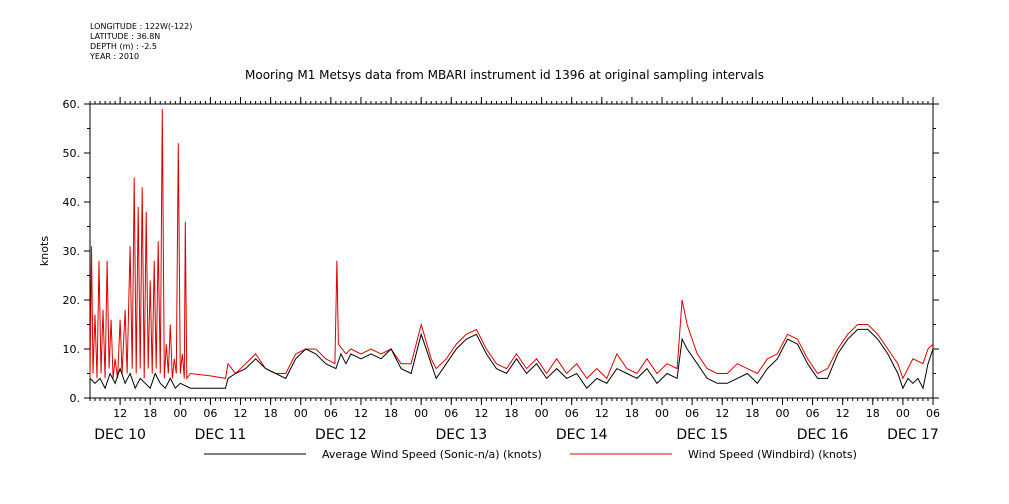 The height and width of the screenshot is (504, 1009). I want to click on legend-label-average: Average Wind Speed (Sonic-n/a) (knots), so click(432, 454).